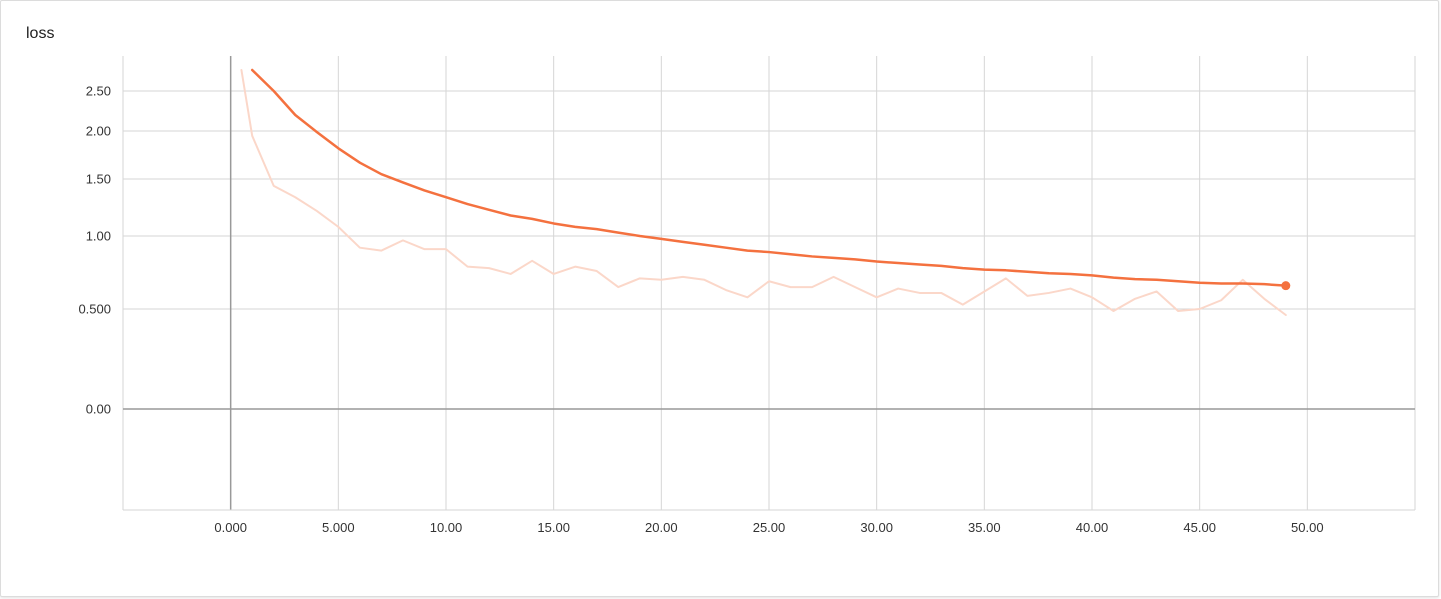 Image resolution: width=1441 pixels, height=599 pixels. What do you see at coordinates (553, 527) in the screenshot?
I see `x-tick-label: 15.00` at bounding box center [553, 527].